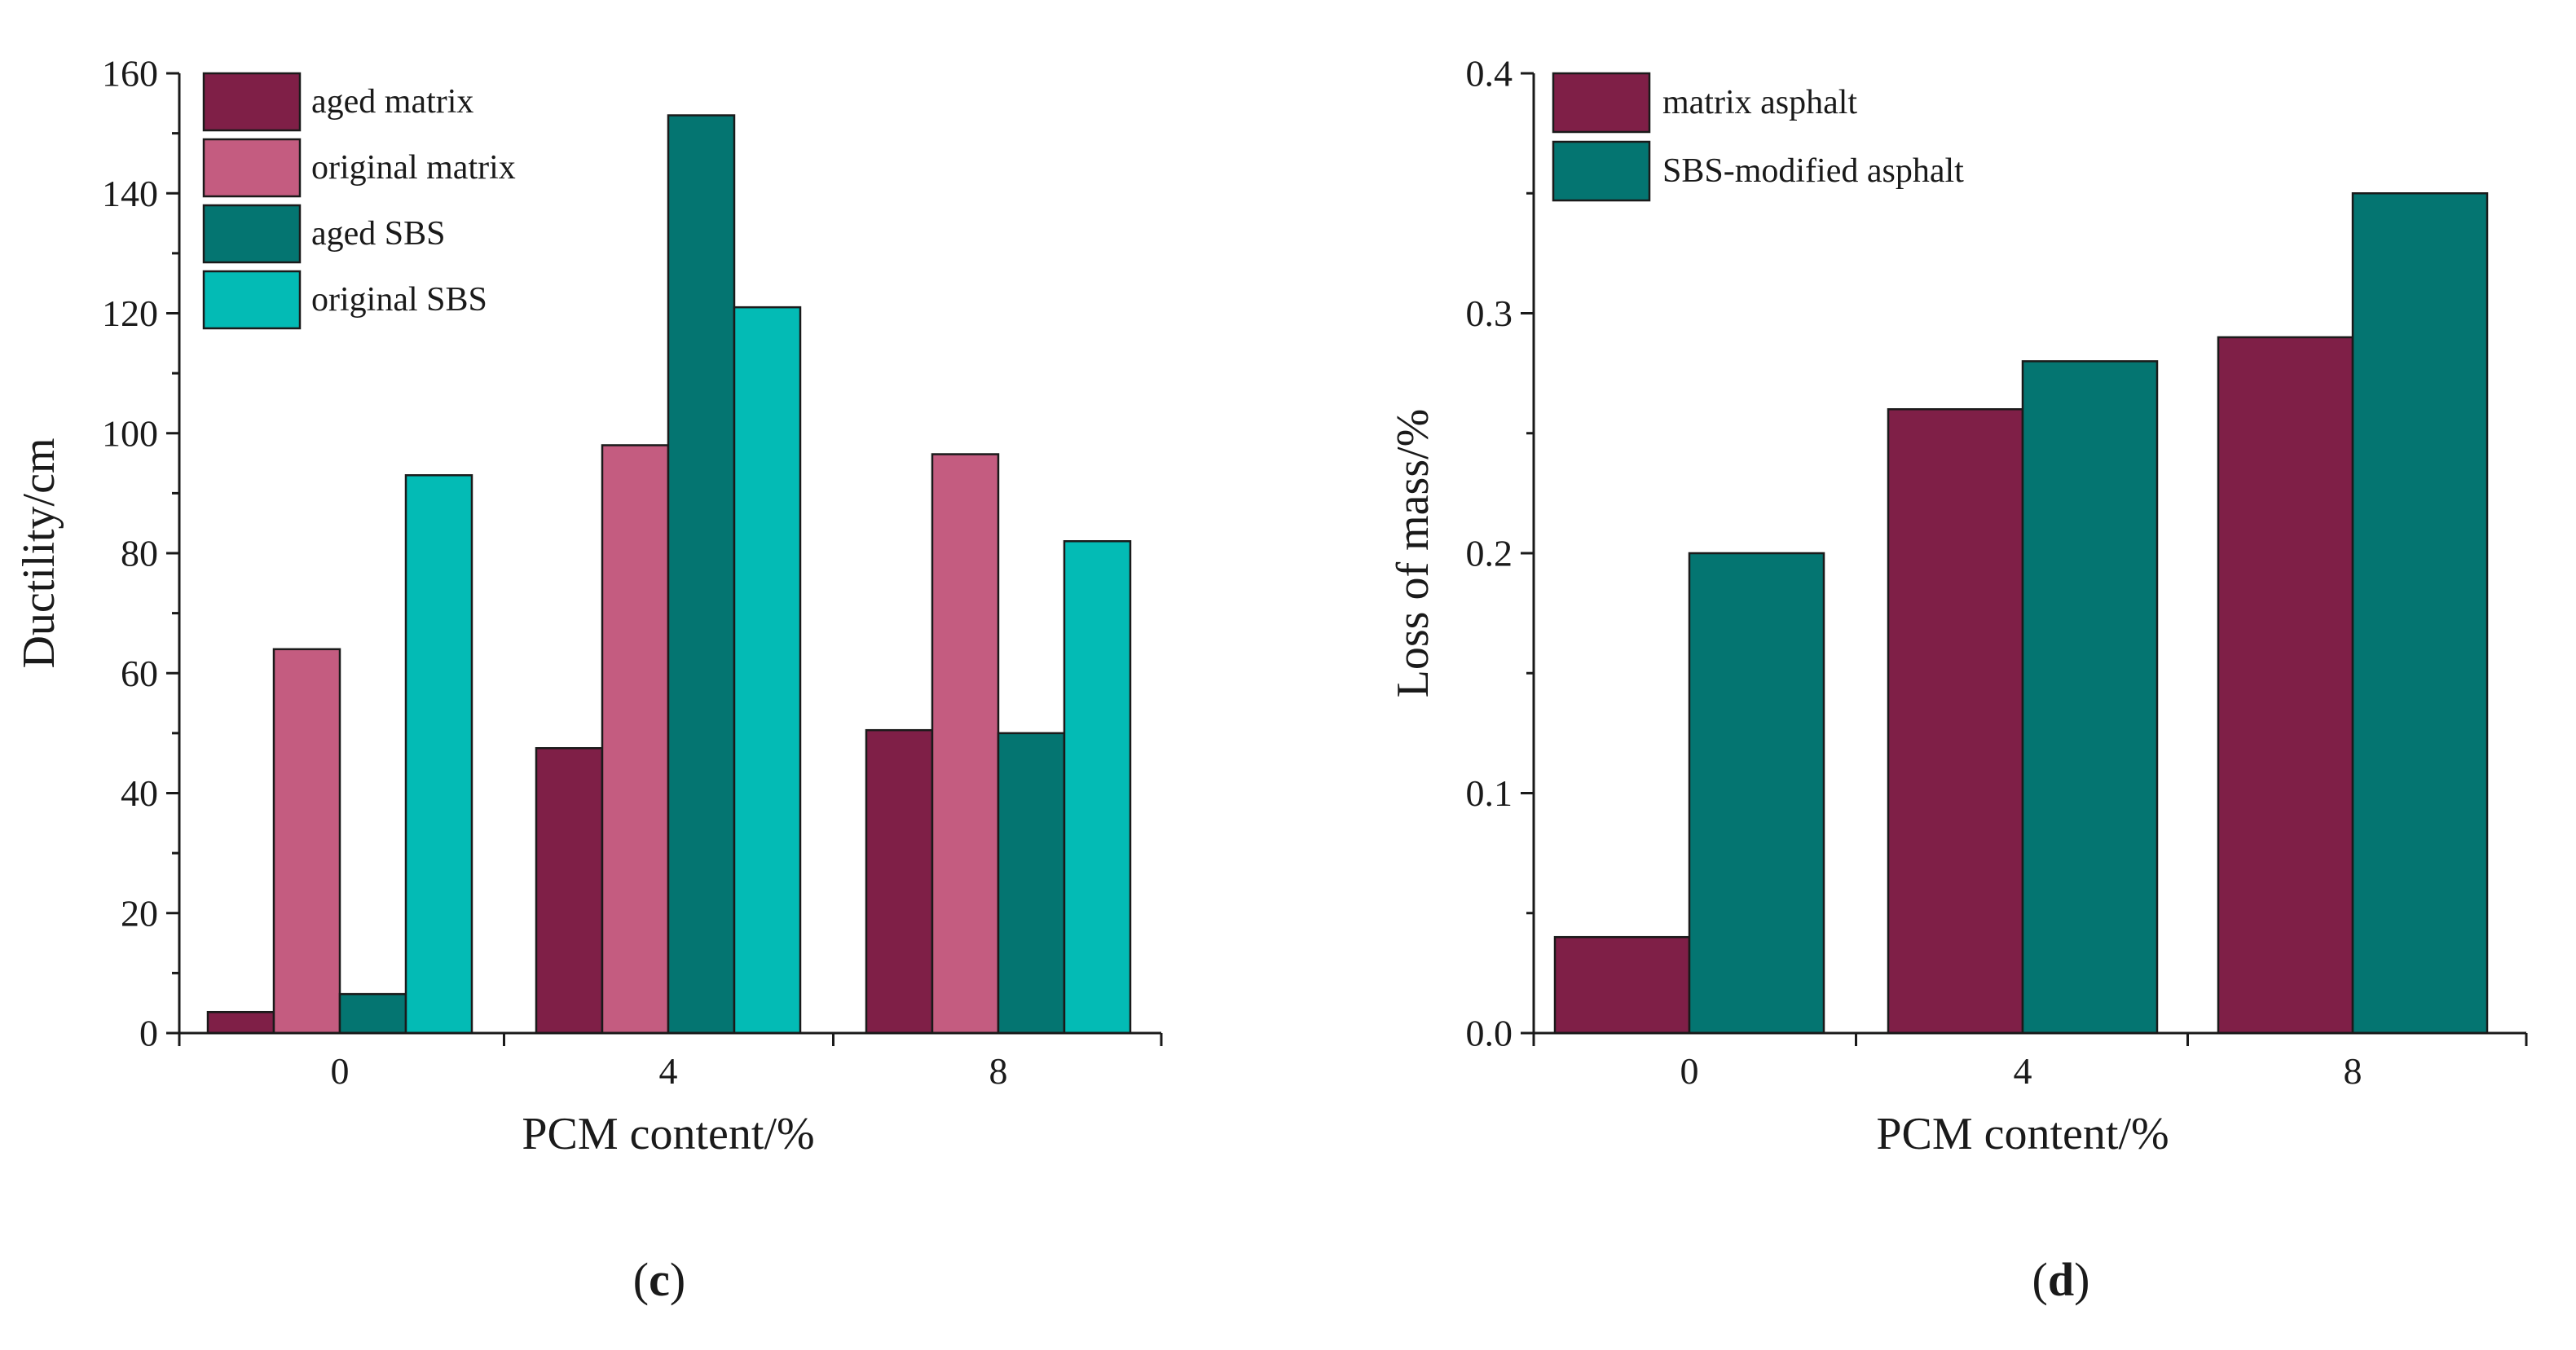 This screenshot has width=2576, height=1350. What do you see at coordinates (1413, 553) in the screenshot?
I see `y-axis-title: Loss of mass/%` at bounding box center [1413, 553].